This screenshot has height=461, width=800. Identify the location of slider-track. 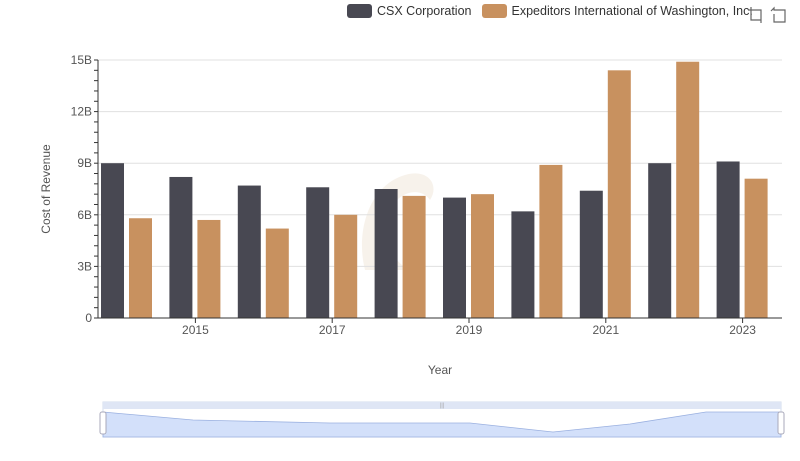
(442, 419).